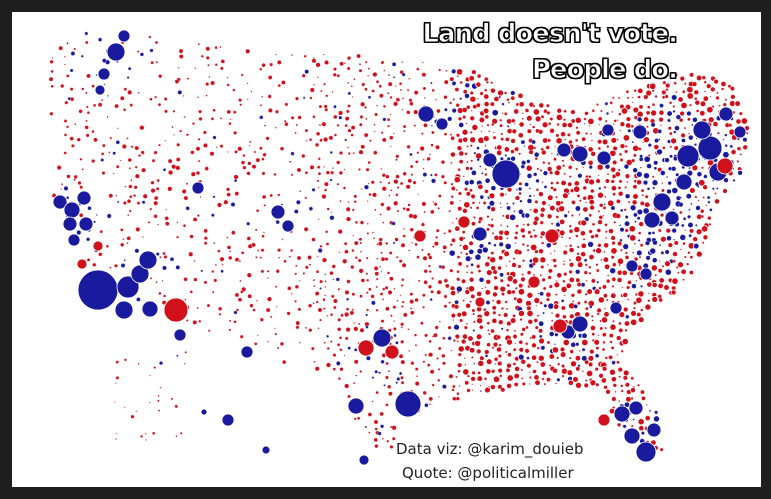 The height and width of the screenshot is (499, 771). Describe the element at coordinates (702, 130) in the screenshot. I see `metro-bubble` at that location.